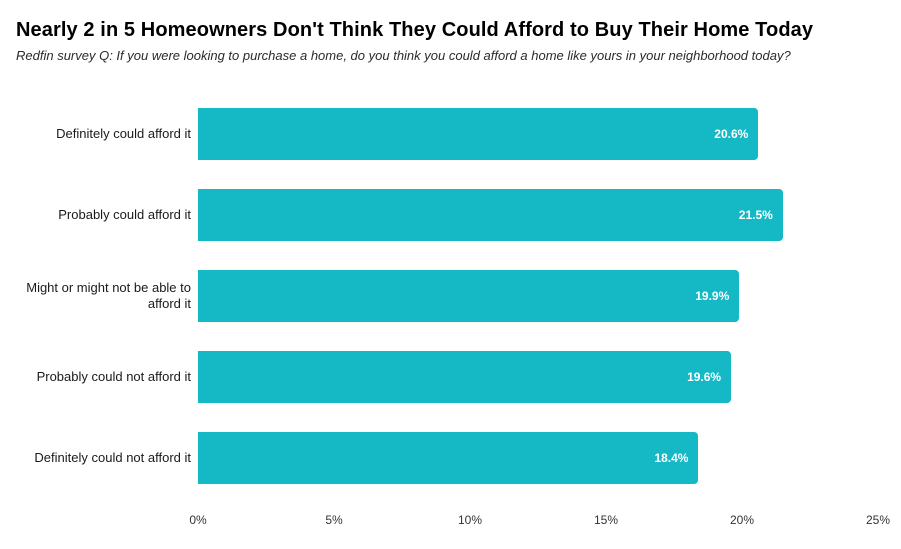  Describe the element at coordinates (606, 520) in the screenshot. I see `x-axis-tick-label: 15%` at that location.